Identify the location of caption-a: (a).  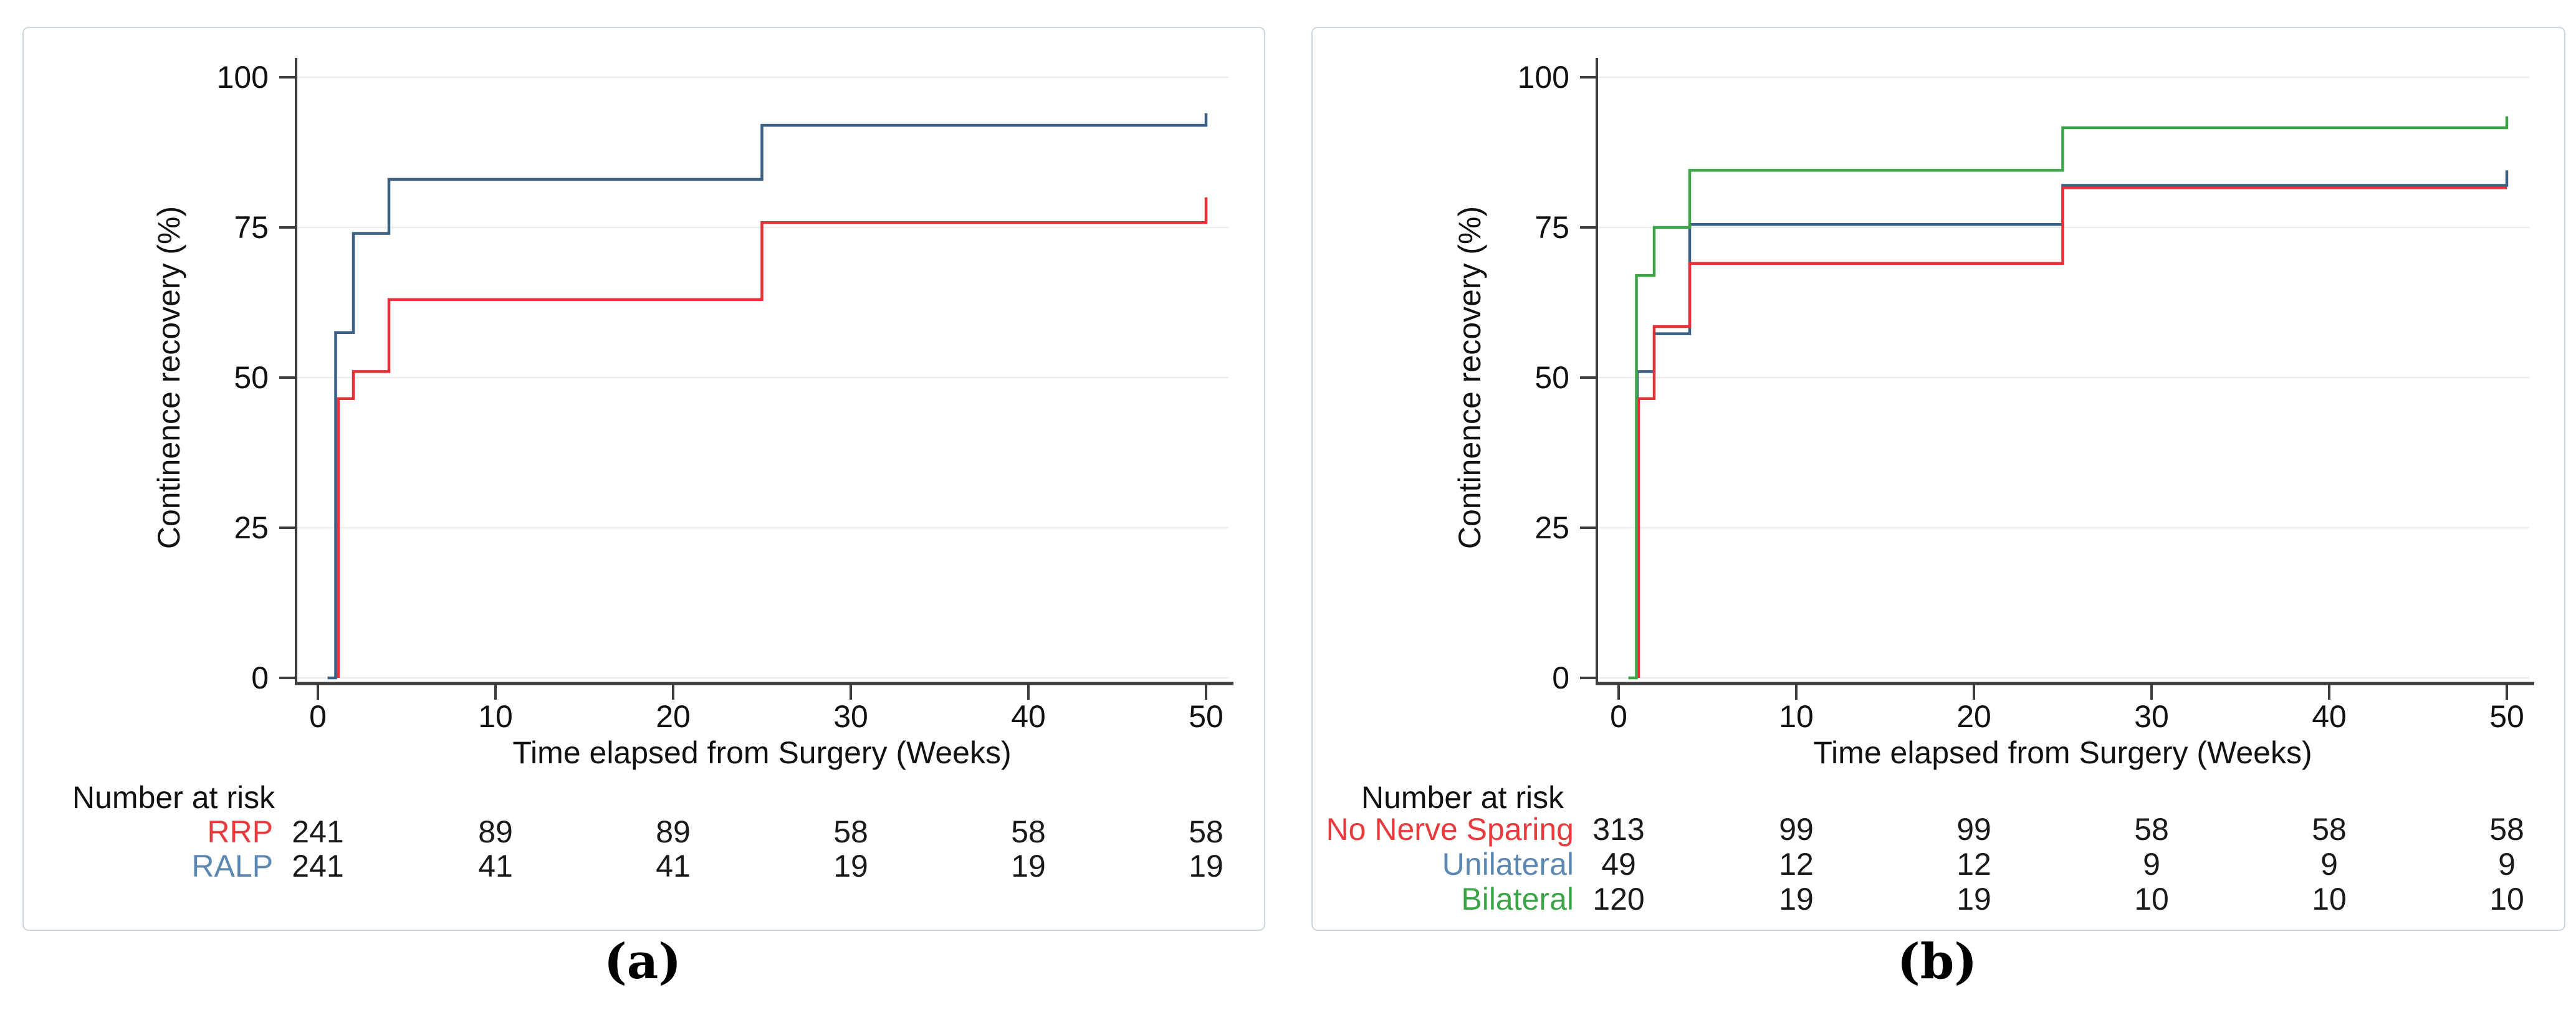
(643, 961).